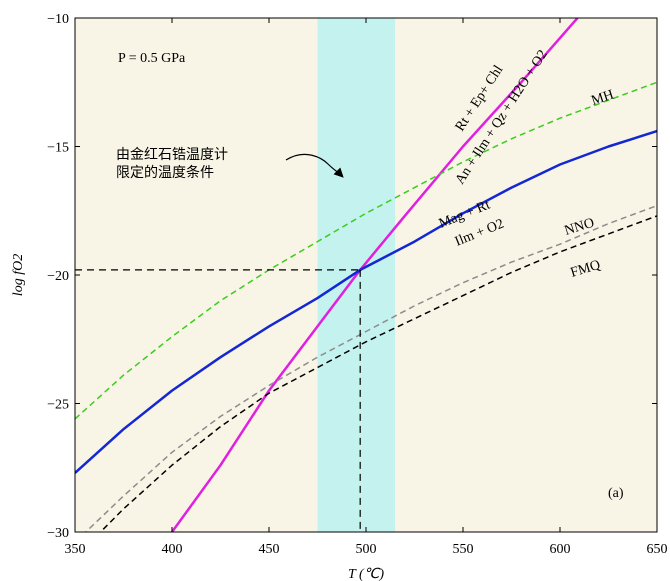 The width and height of the screenshot is (670, 581). I want to click on annotation-text-line2: 限定的温度条件, so click(165, 172).